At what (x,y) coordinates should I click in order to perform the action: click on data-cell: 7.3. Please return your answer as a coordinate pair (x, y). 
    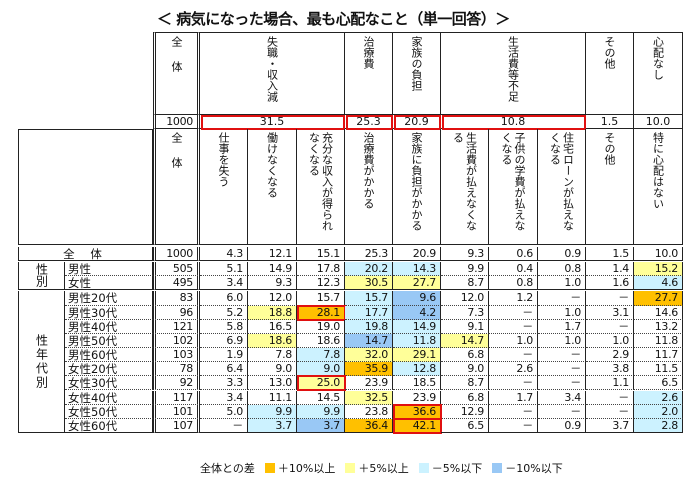
    Looking at the image, I should click on (465, 312).